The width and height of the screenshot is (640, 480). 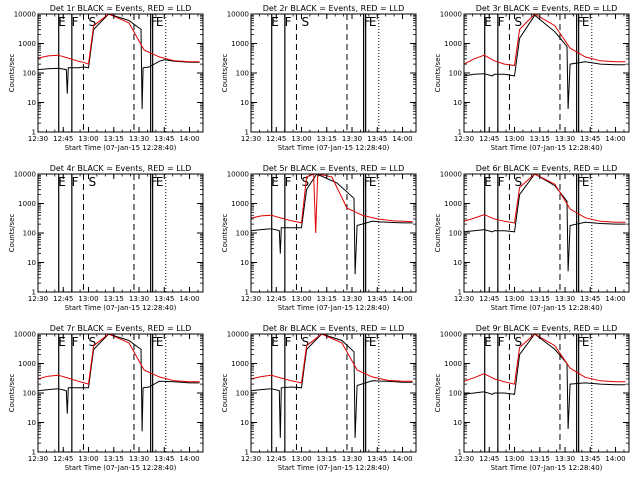 What do you see at coordinates (547, 328) in the screenshot?
I see `panel-title: Det 9r BLACK = Events, RED = LLD` at bounding box center [547, 328].